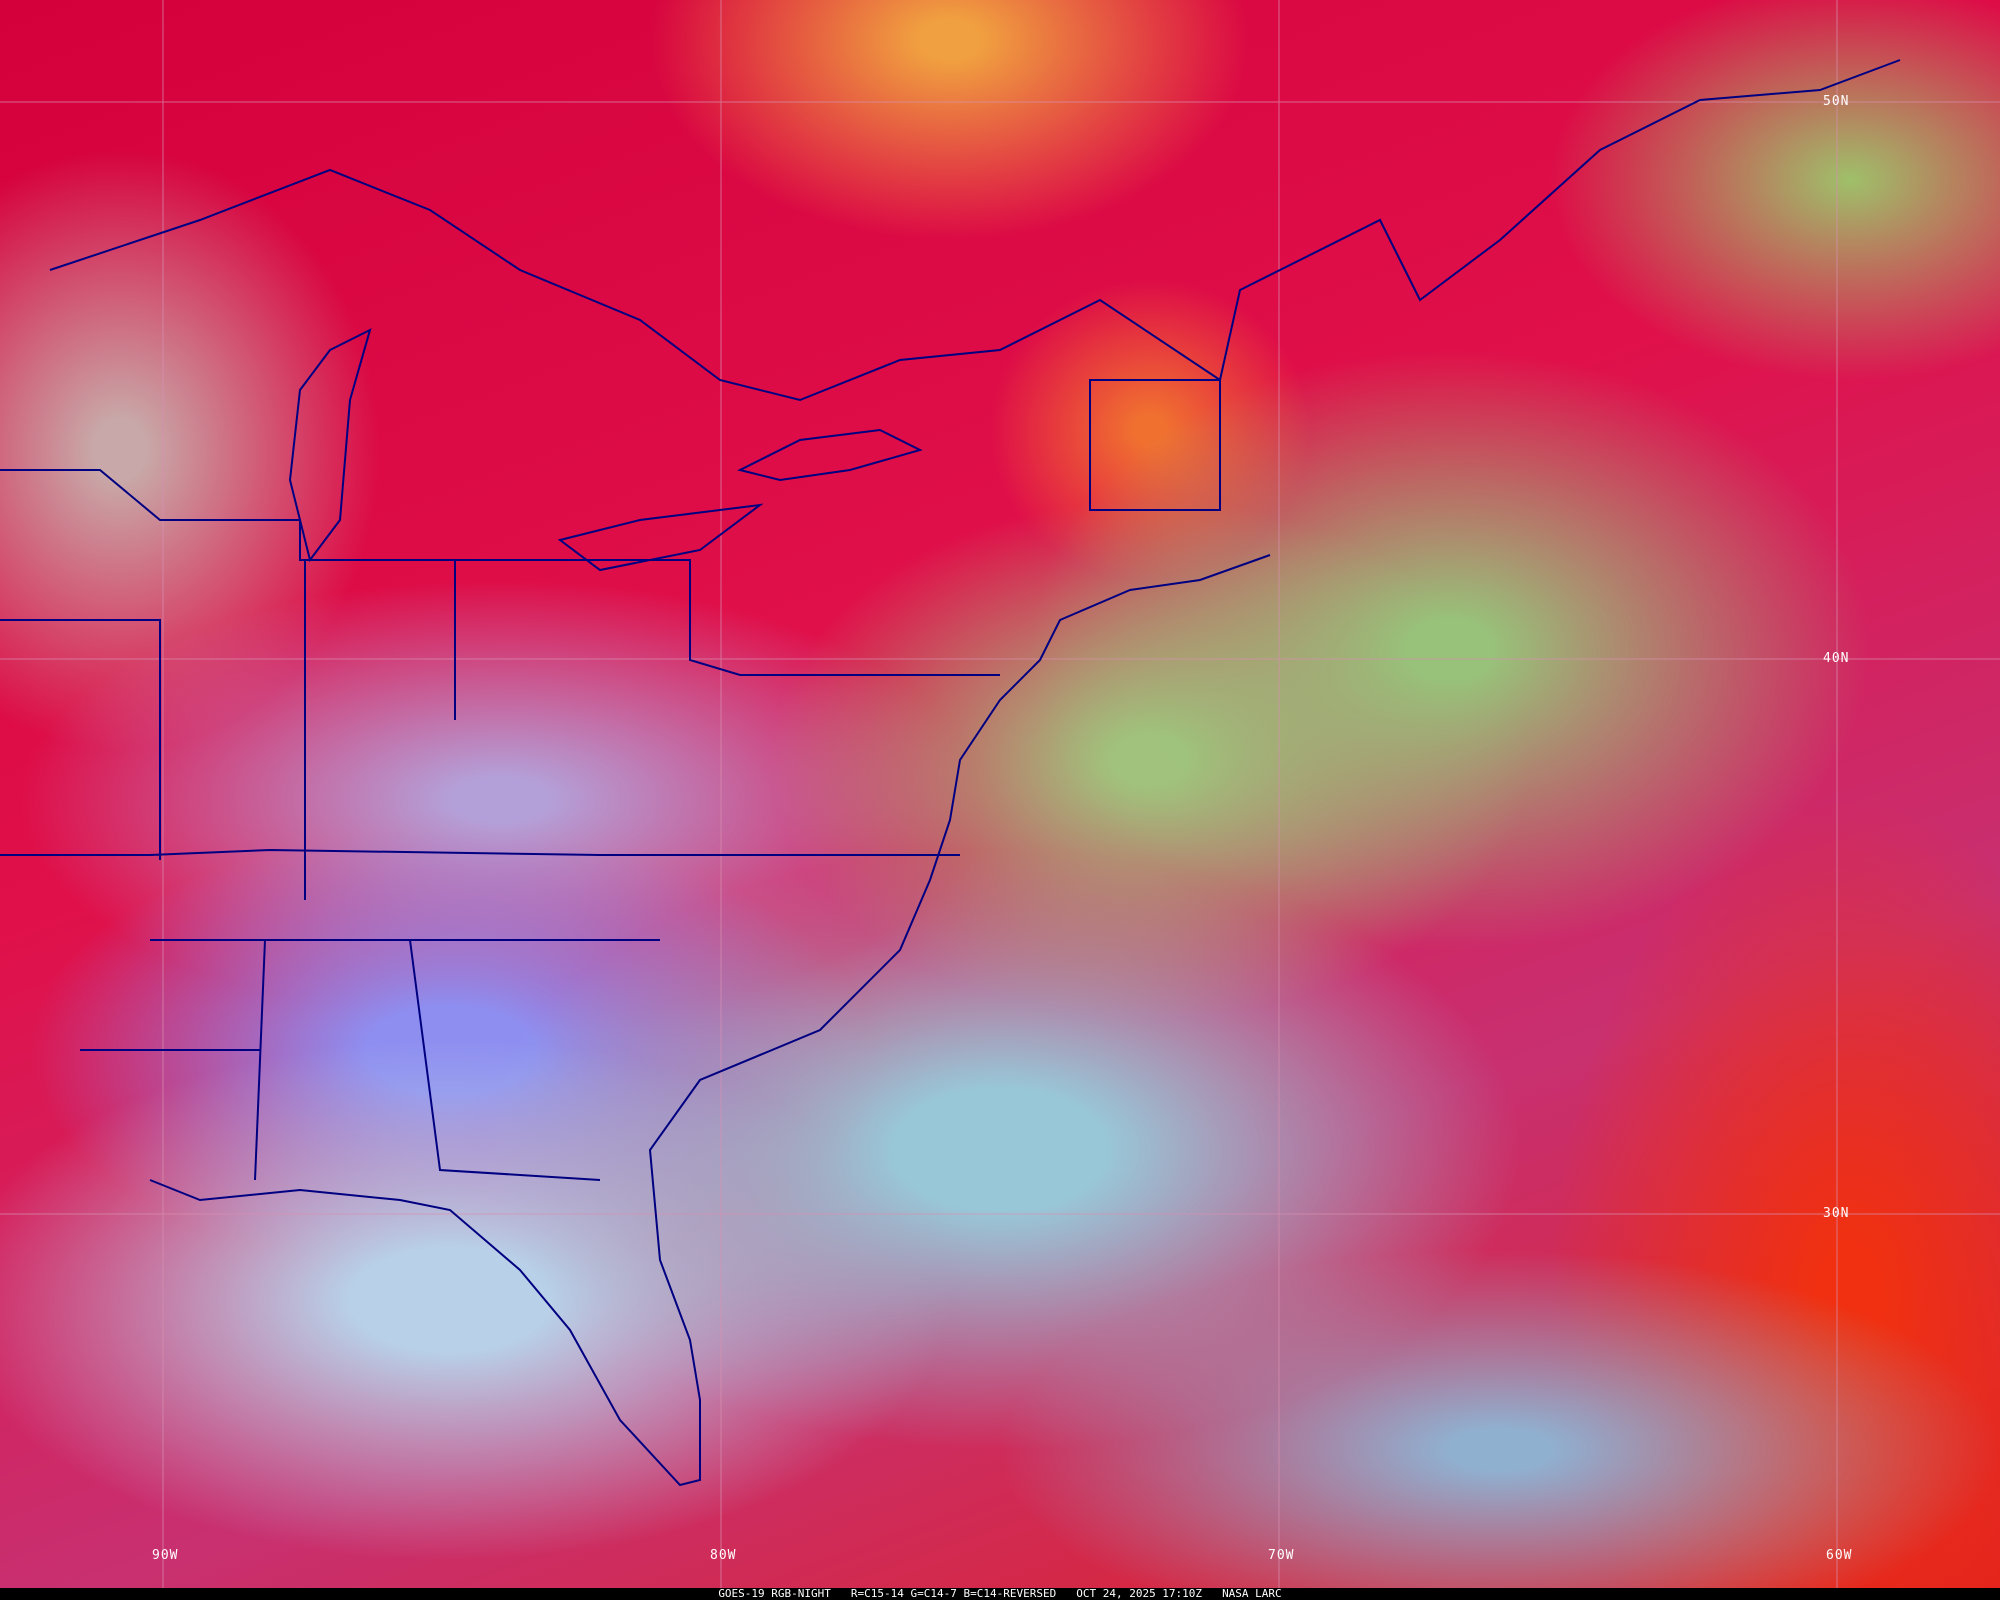 The width and height of the screenshot is (2000, 1600). Describe the element at coordinates (1139, 1593) in the screenshot. I see `timestamp: OCT 24, 2025 17:10Z` at that location.